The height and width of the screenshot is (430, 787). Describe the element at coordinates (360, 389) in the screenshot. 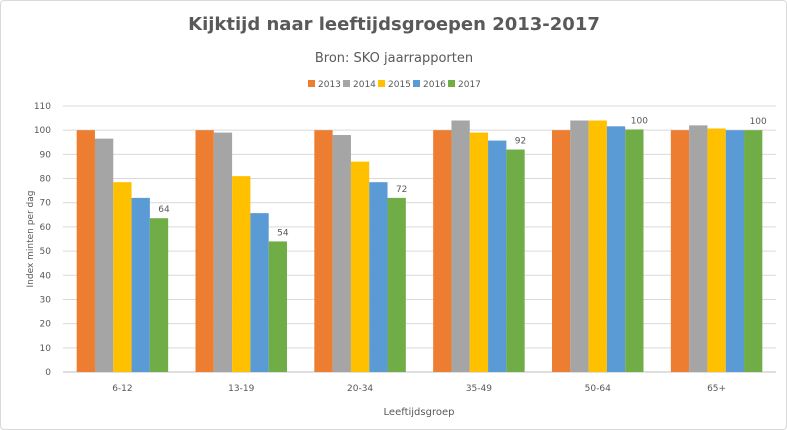

I see `x-tick-label: 20-34` at that location.